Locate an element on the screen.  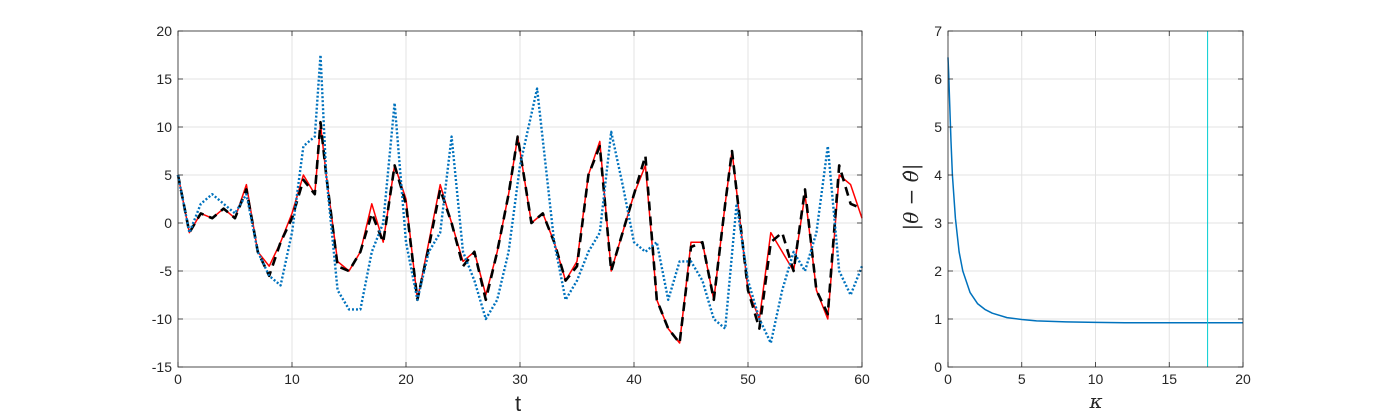
left-x-tick-label: 40 is located at coordinates (634, 379).